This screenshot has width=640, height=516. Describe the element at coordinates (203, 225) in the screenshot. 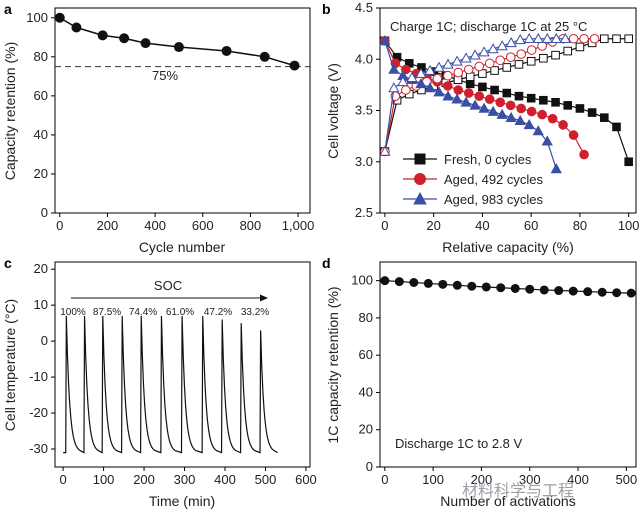

I see `x-tick-label-a-3: 600` at that location.